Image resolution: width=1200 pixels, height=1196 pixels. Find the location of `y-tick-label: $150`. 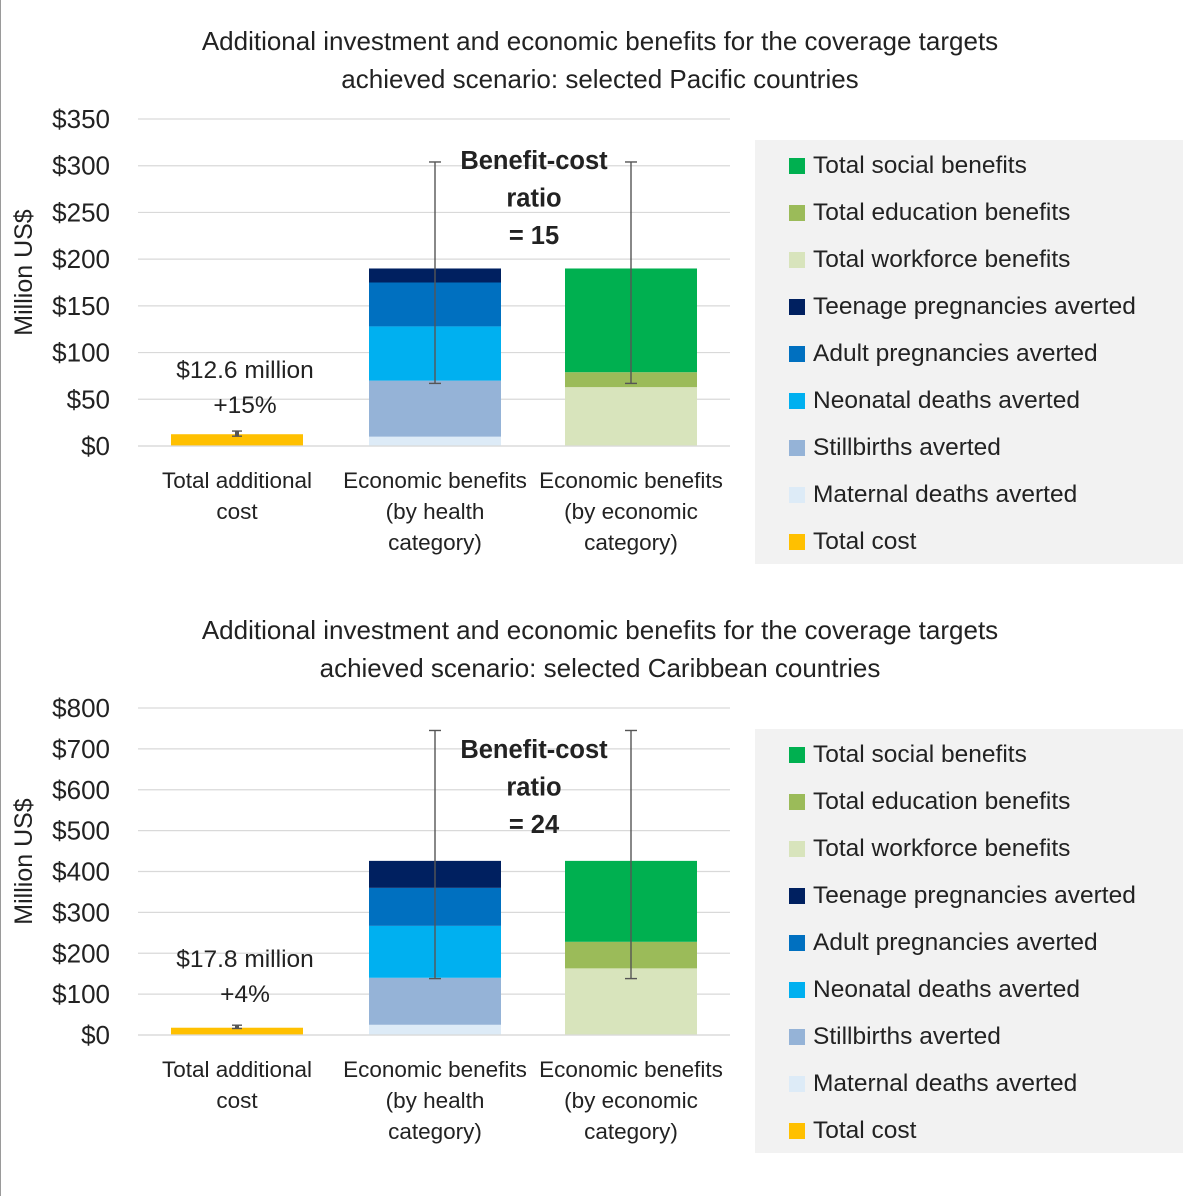

y-tick-label: $150 is located at coordinates (81, 306).